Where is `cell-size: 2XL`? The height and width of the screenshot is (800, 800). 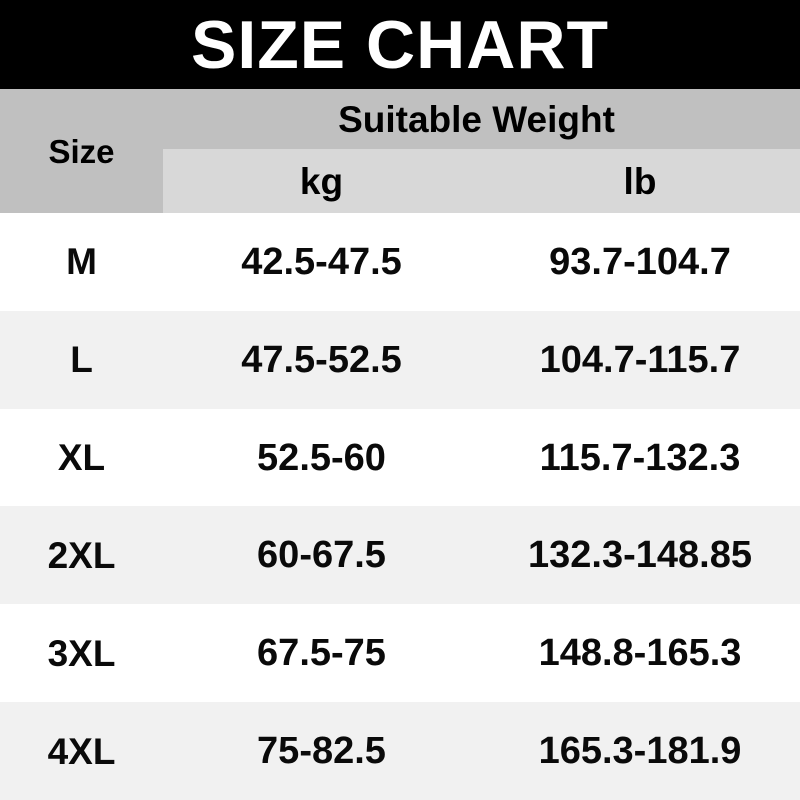 cell-size: 2XL is located at coordinates (81, 555).